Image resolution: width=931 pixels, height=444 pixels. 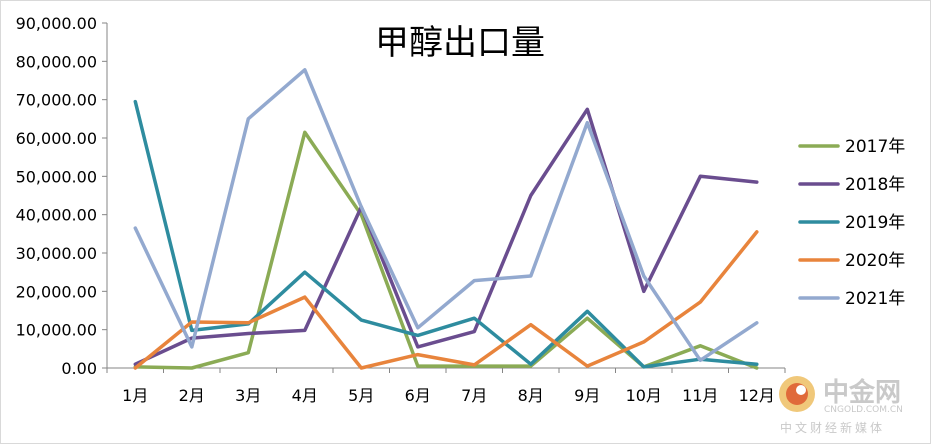 I want to click on x-tick-label: 10月, so click(x=644, y=395).